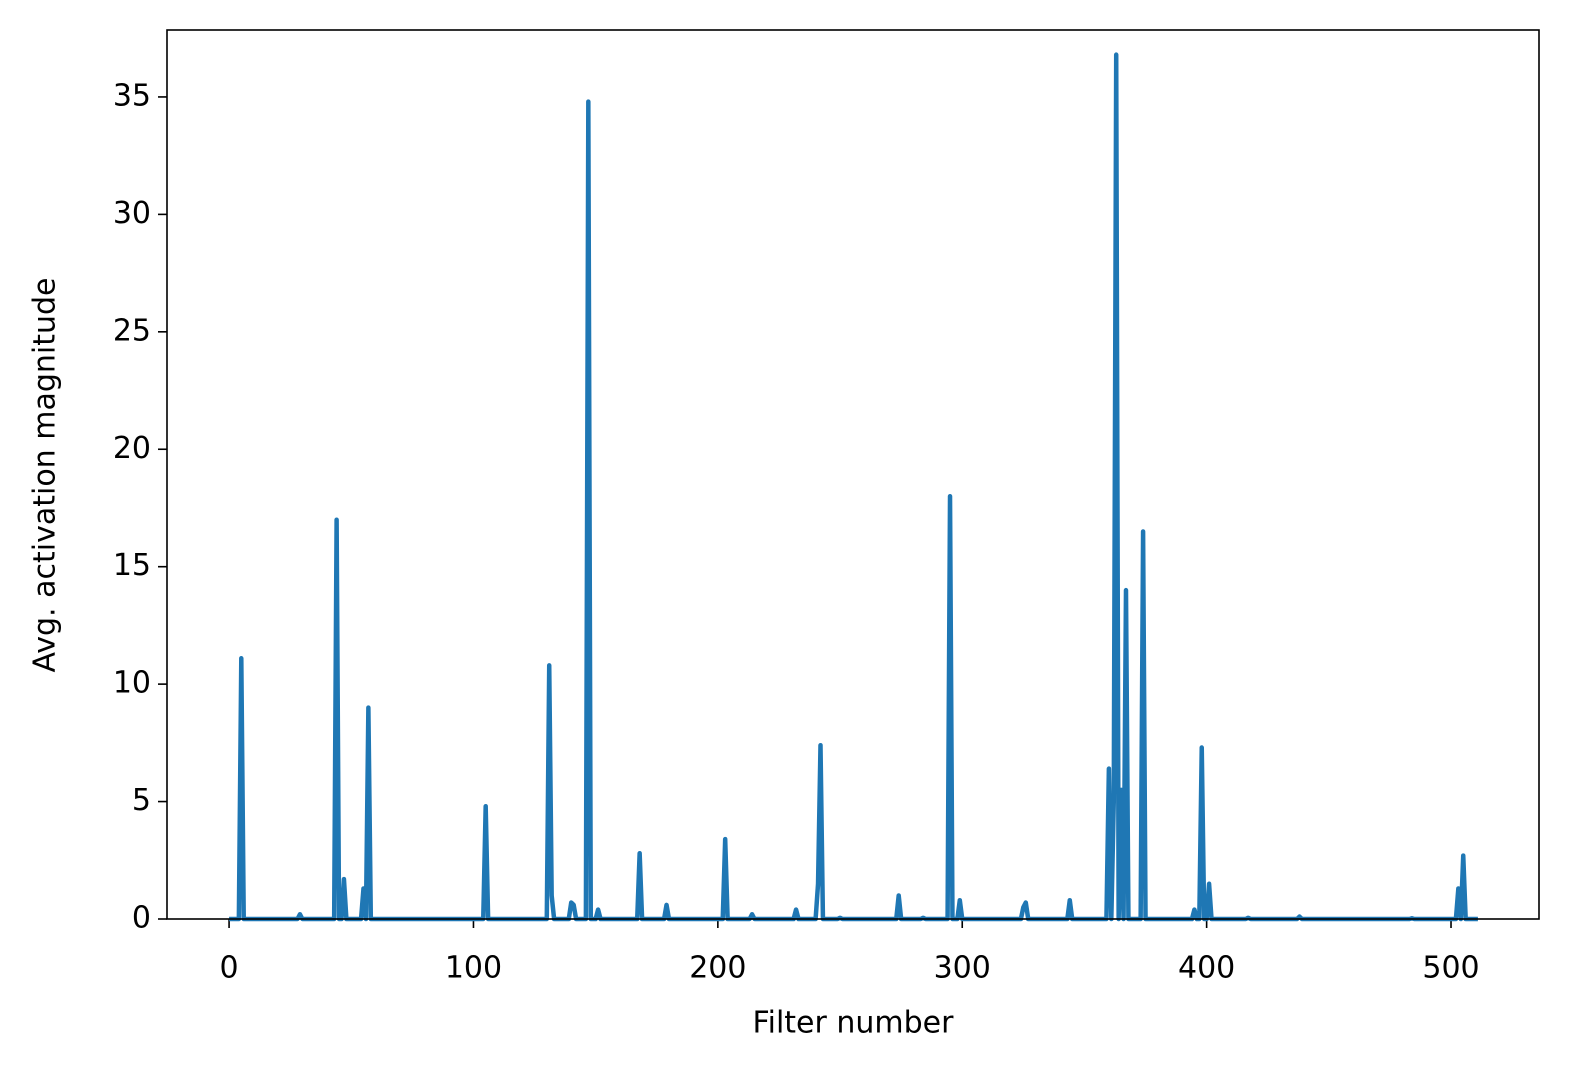 Image resolution: width=1593 pixels, height=1091 pixels. Describe the element at coordinates (717, 968) in the screenshot. I see `x-tick-label: 200` at that location.